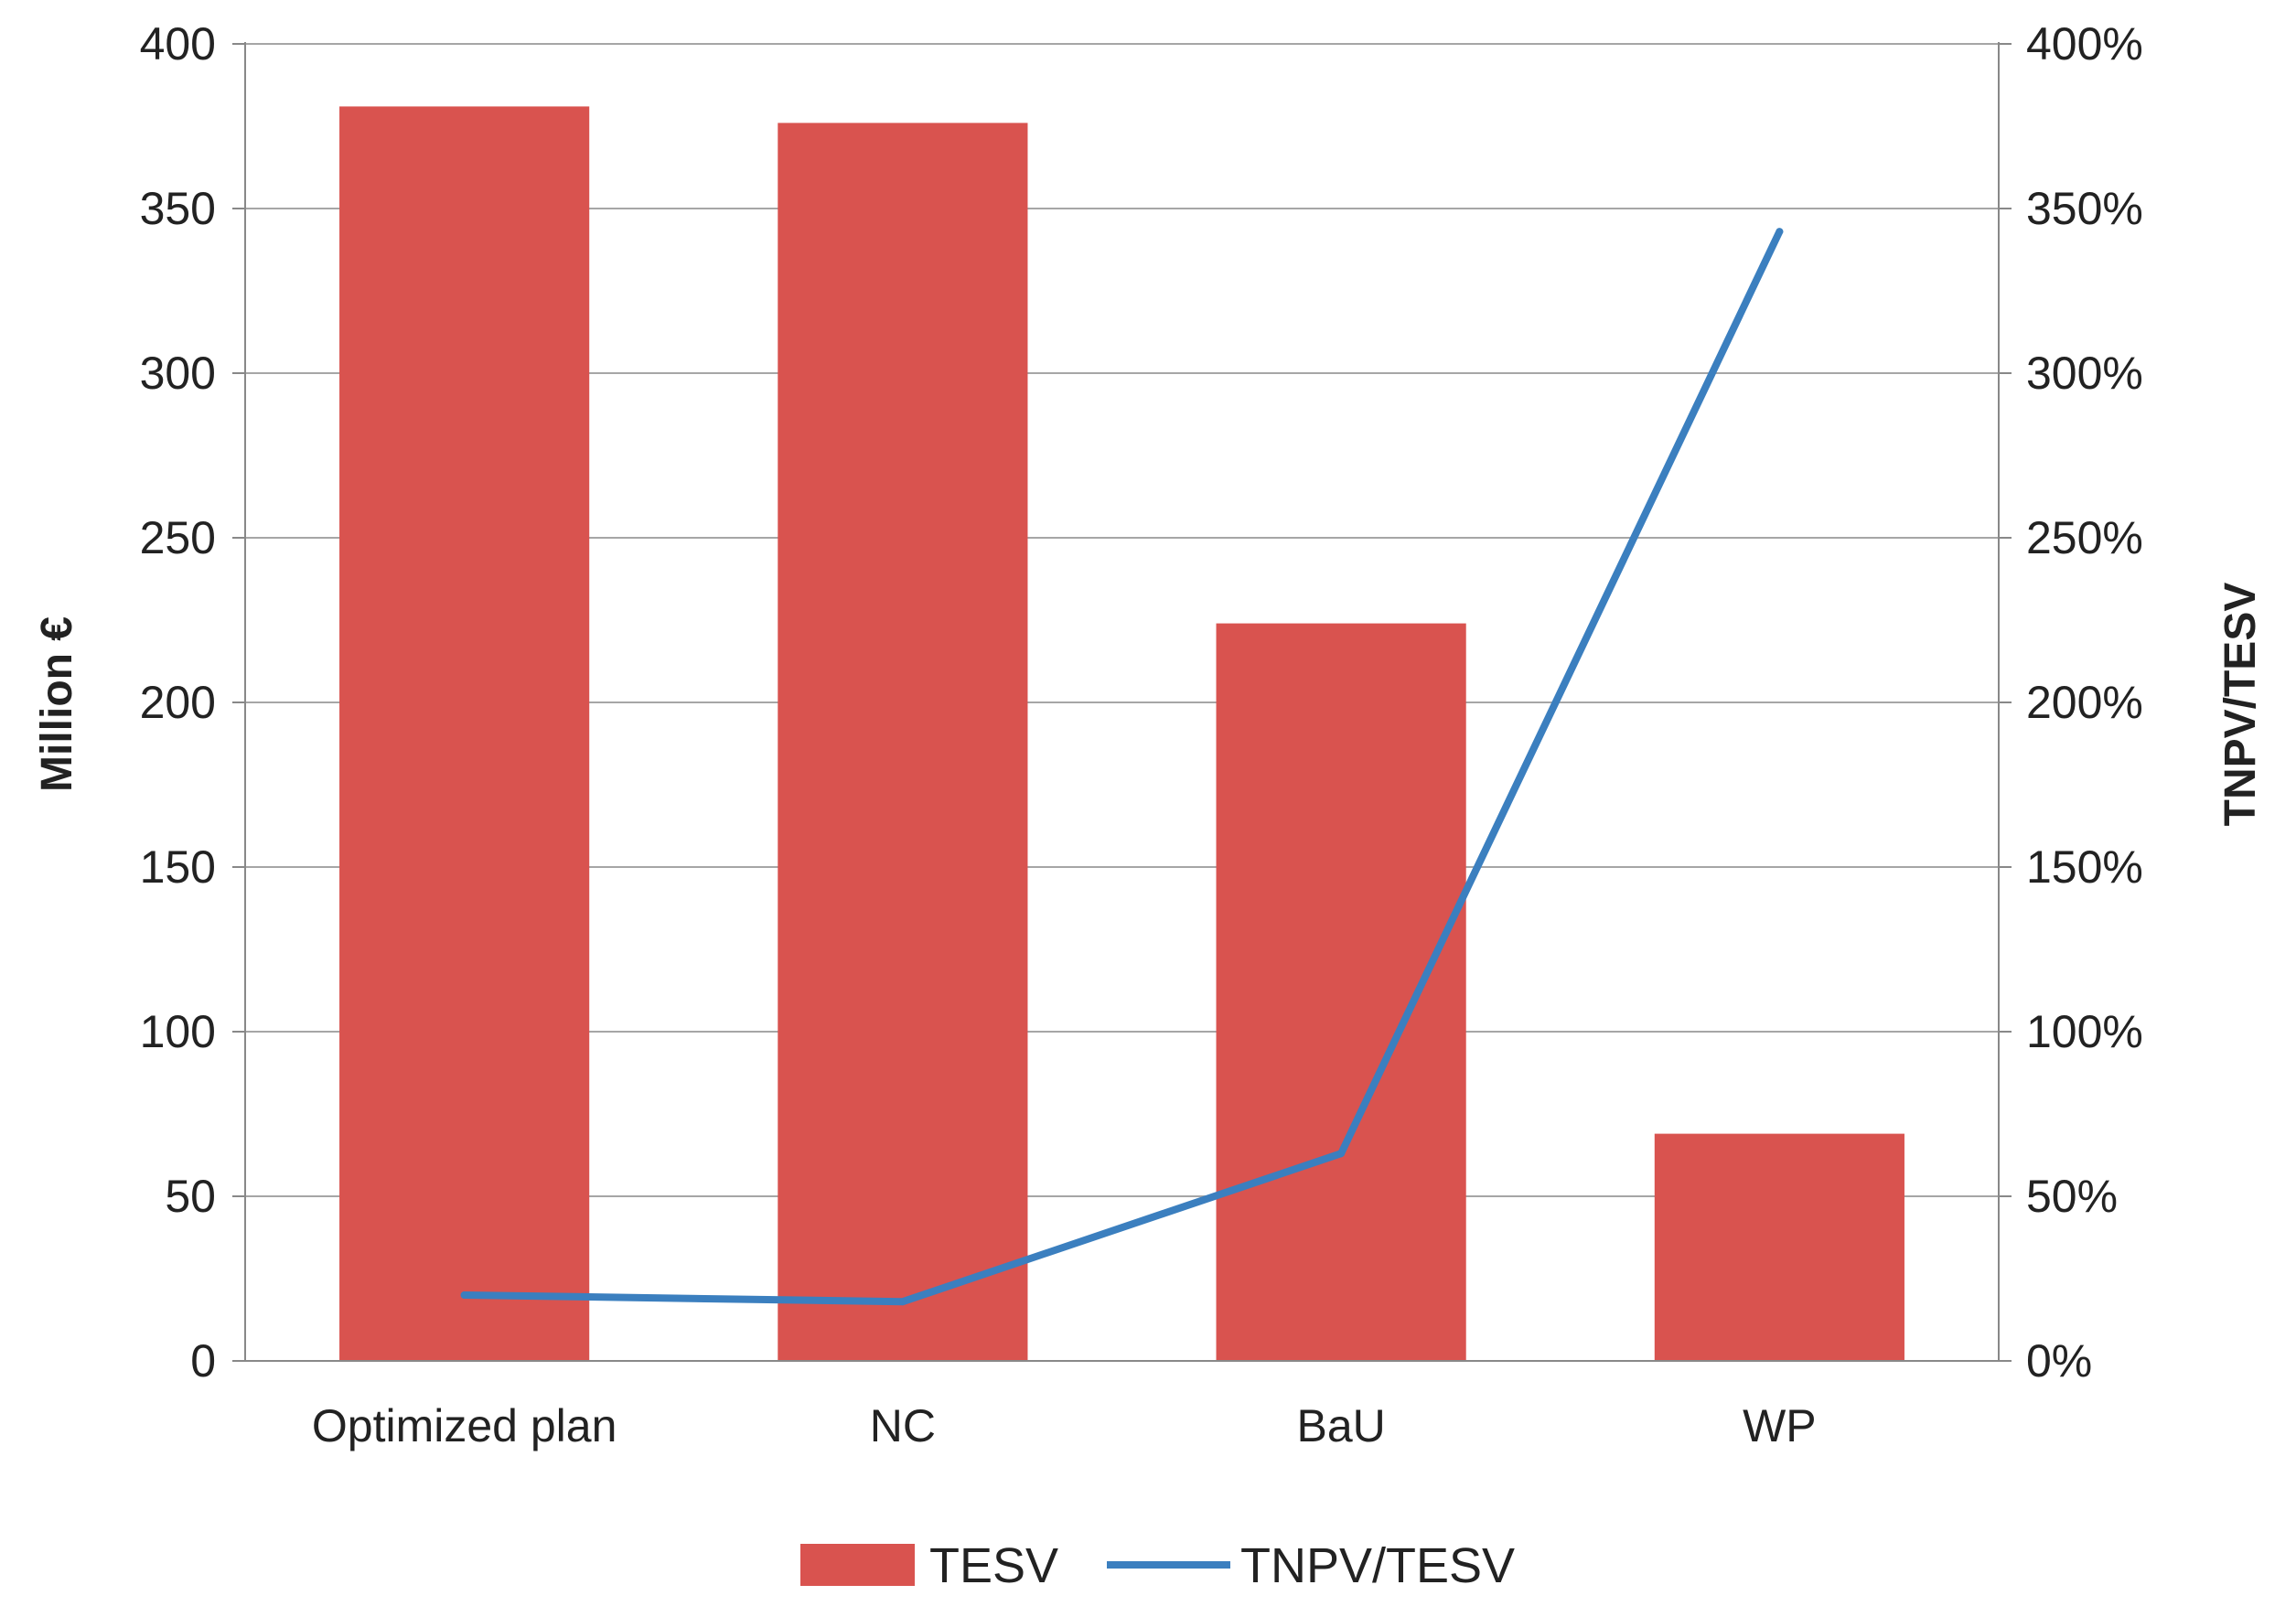  Describe the element at coordinates (1780, 1425) in the screenshot. I see `category-label: WP` at that location.